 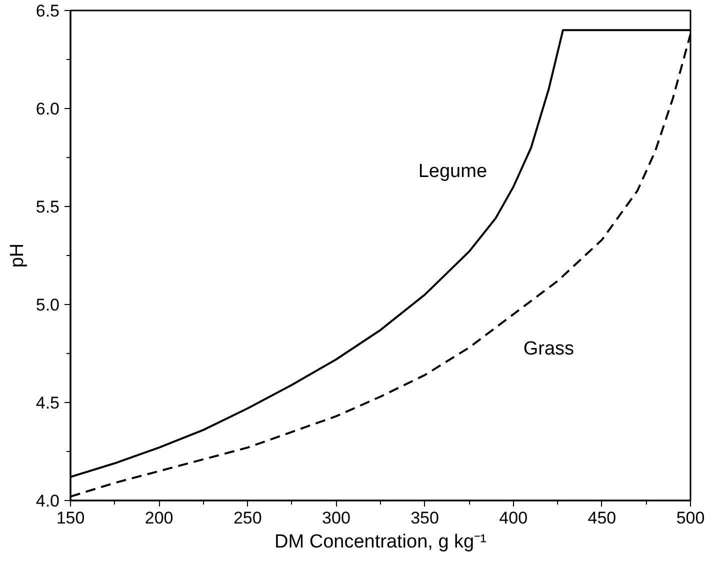 What do you see at coordinates (48, 501) in the screenshot?
I see `y-tick-label: 4.0` at bounding box center [48, 501].